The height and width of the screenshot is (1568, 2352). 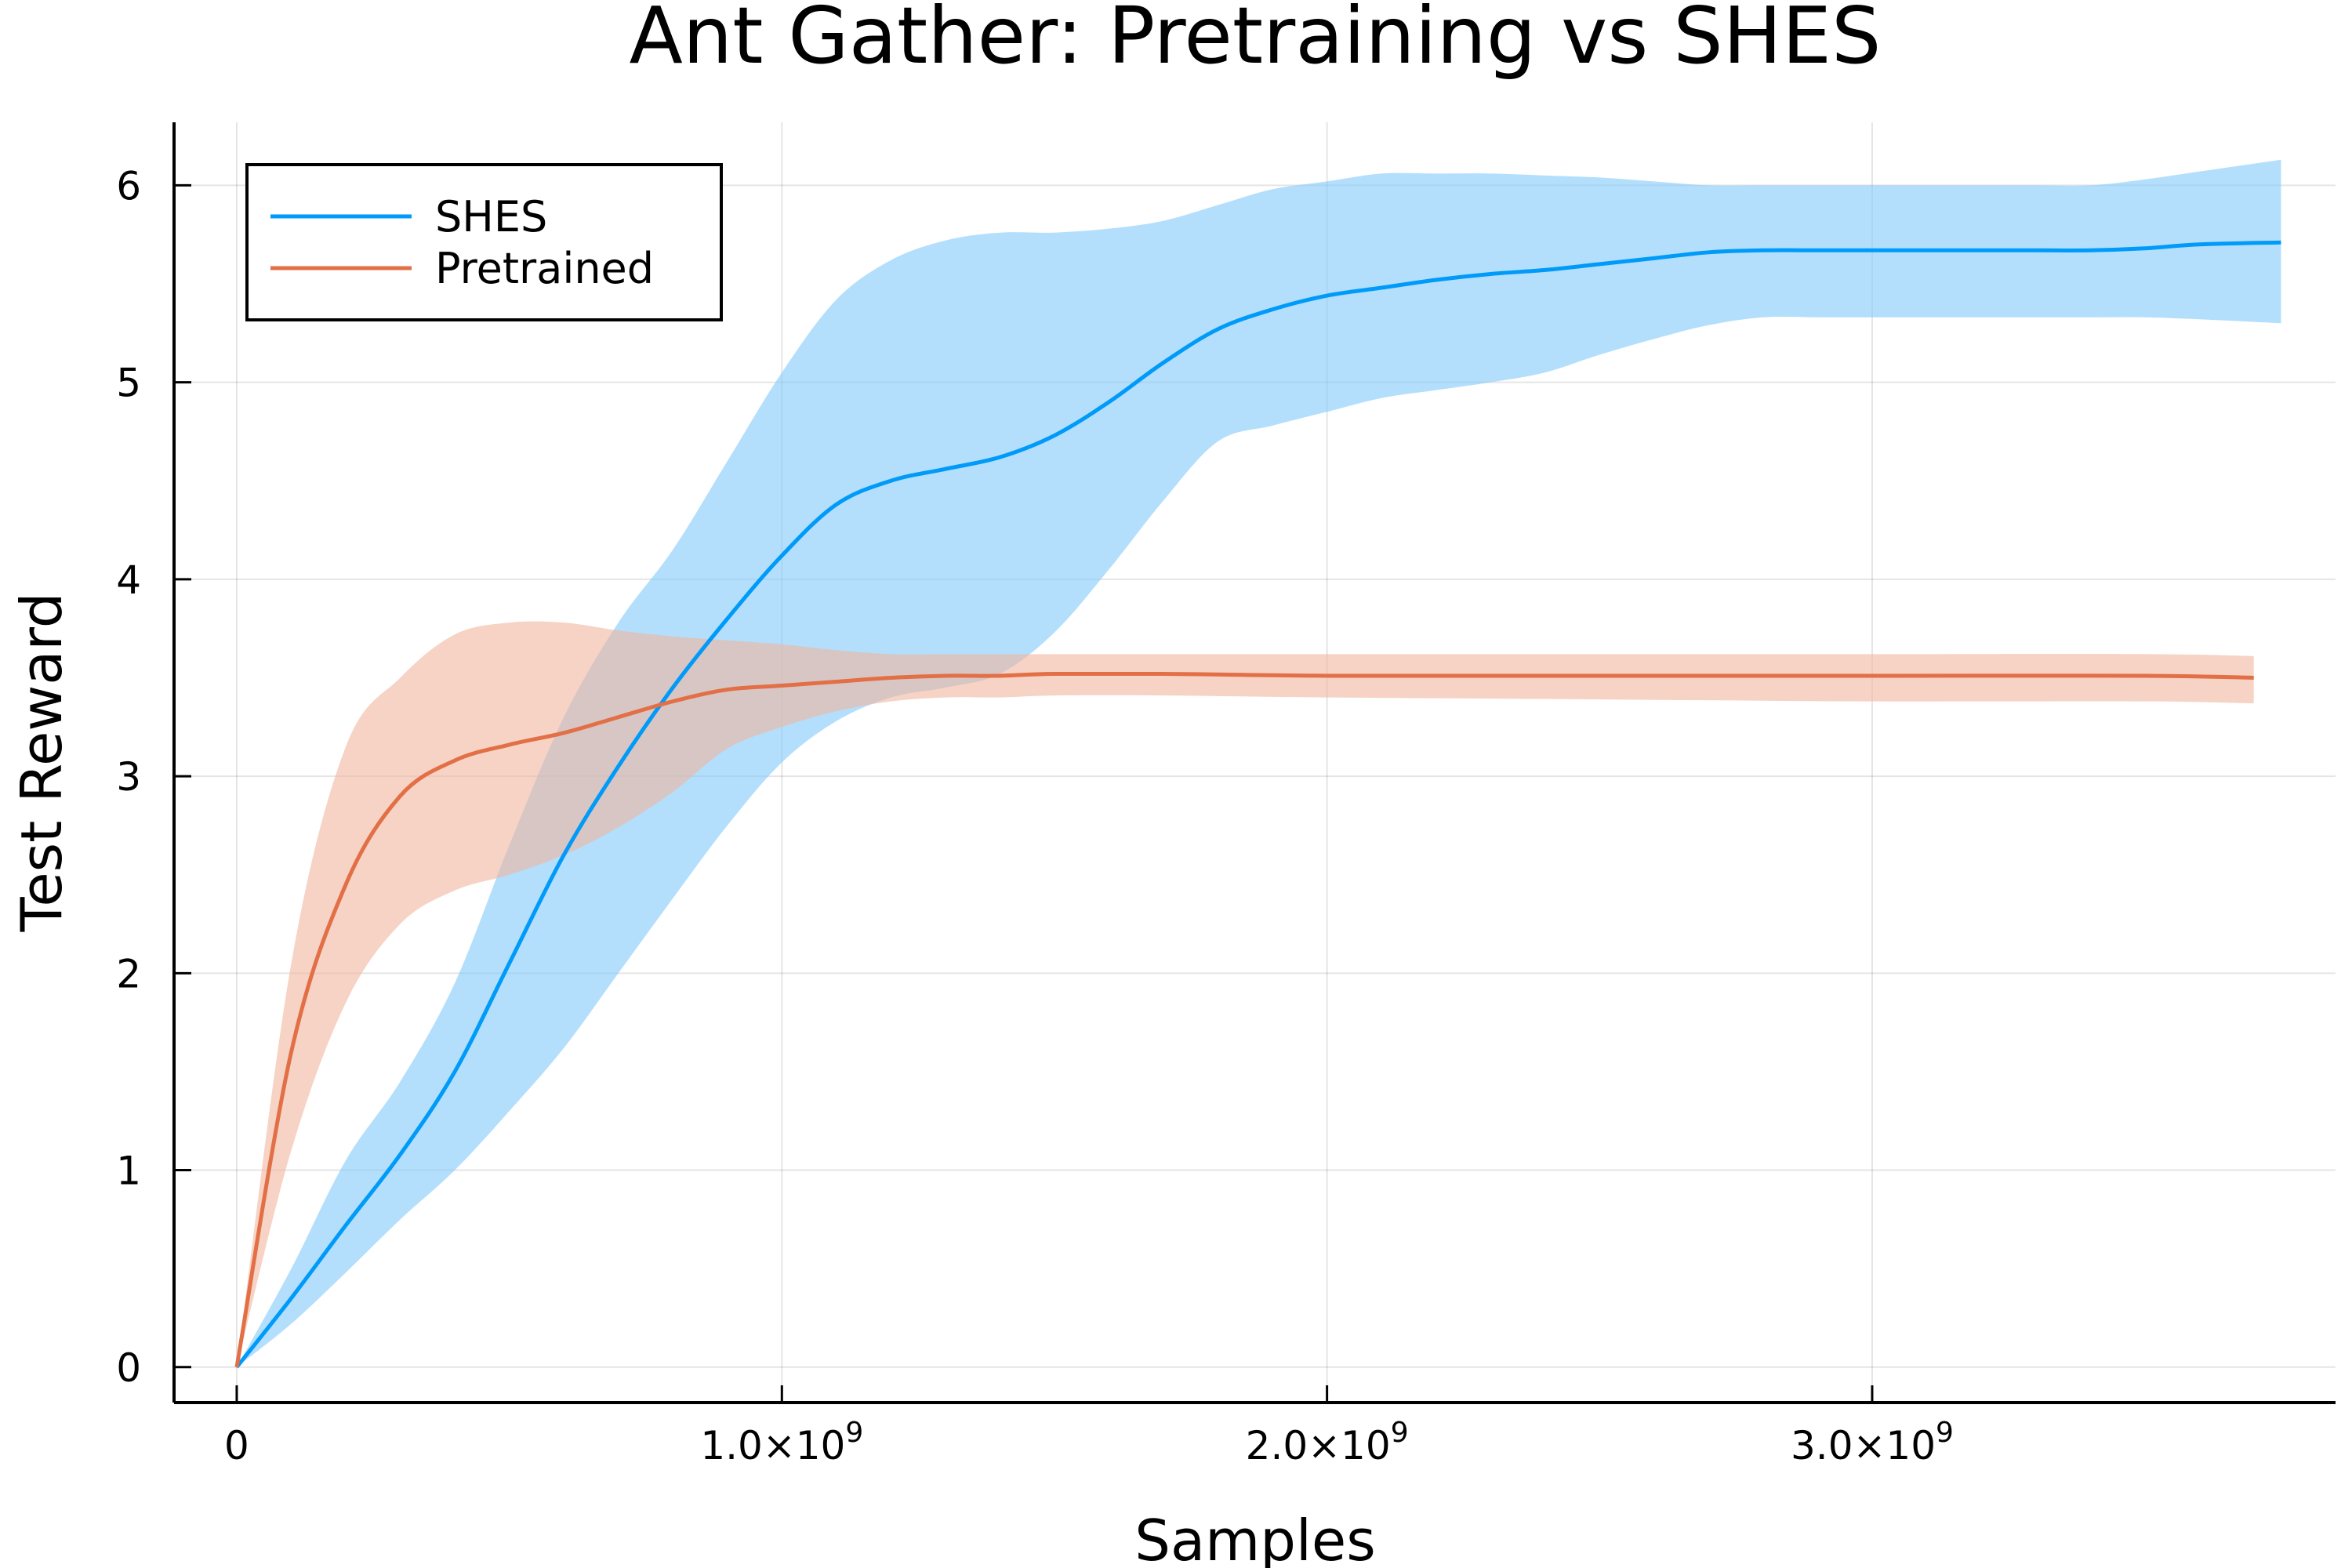 I want to click on legend-box, so click(x=484, y=242).